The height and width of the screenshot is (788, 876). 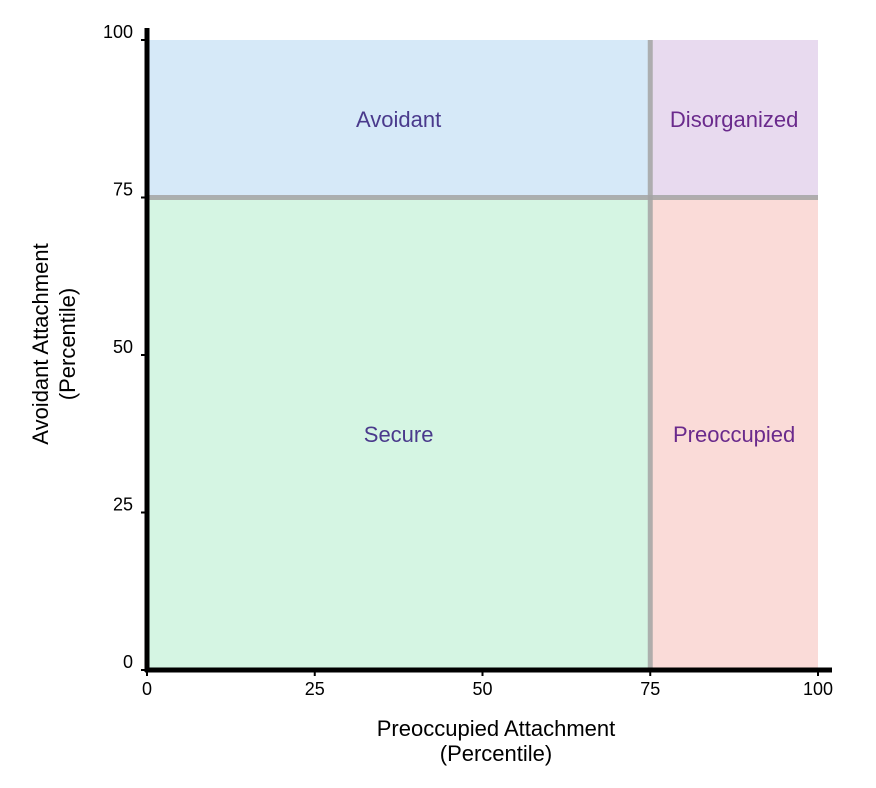 What do you see at coordinates (123, 190) in the screenshot?
I see `y-tick-label: 75` at bounding box center [123, 190].